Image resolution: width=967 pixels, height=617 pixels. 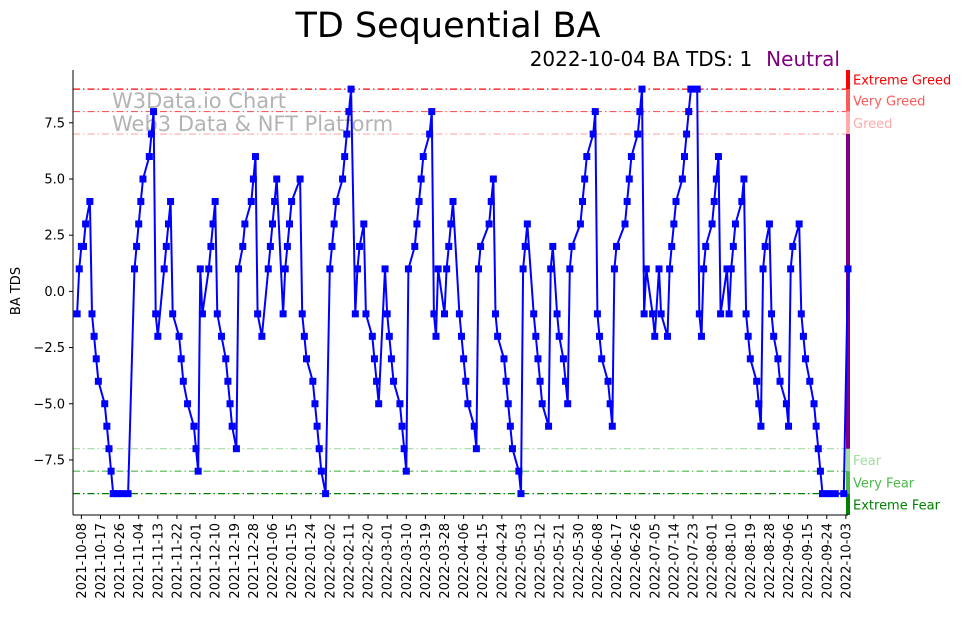 I want to click on x-tick-label: 2022-02-11, so click(x=349, y=561).